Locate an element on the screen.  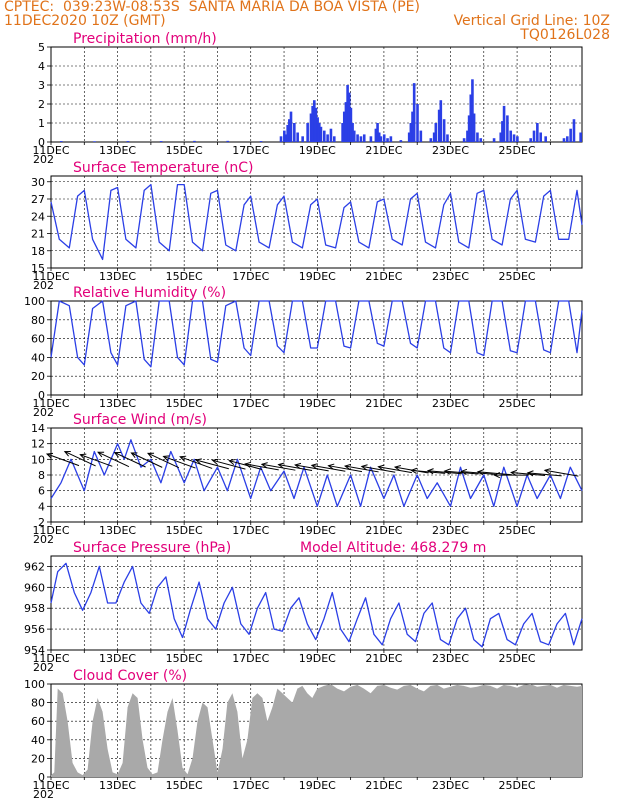
y-tick-label: 1 is located at coordinates (41, 123).